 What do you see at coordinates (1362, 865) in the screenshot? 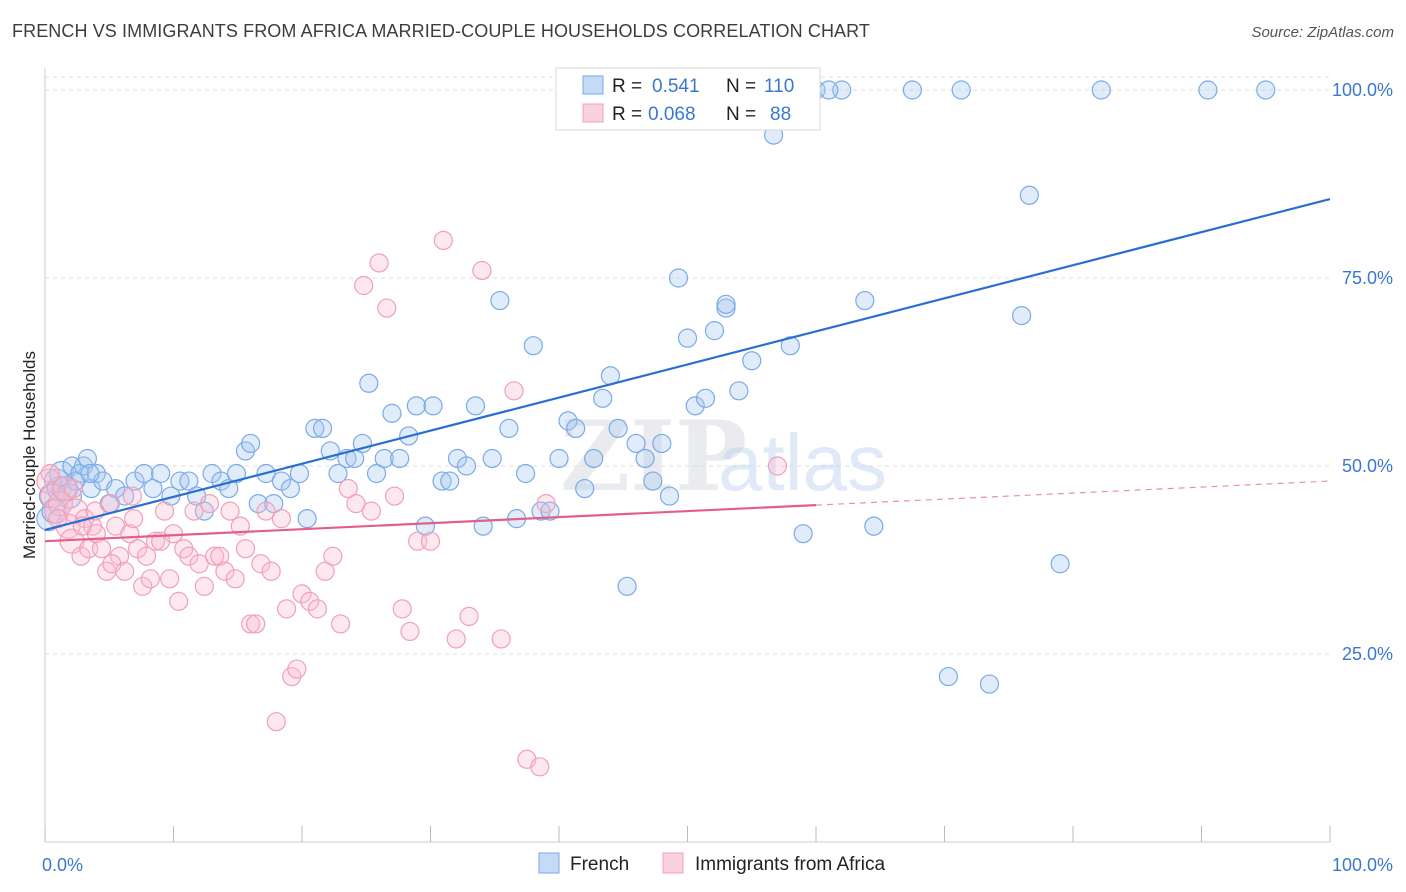
I see `x-tick-label: 100.0%` at bounding box center [1362, 865].